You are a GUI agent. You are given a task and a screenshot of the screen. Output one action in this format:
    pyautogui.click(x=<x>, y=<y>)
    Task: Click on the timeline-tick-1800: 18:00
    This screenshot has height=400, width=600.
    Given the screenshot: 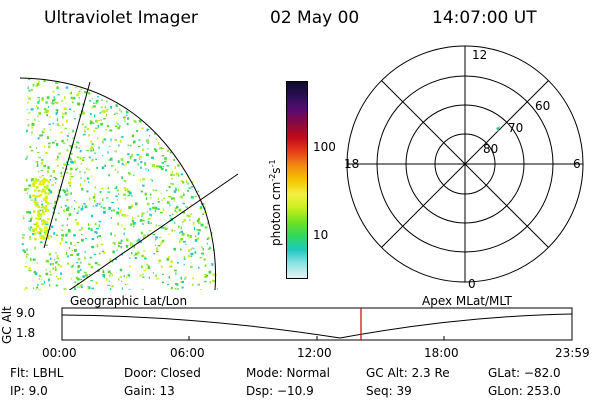 What is the action you would take?
    pyautogui.click(x=441, y=353)
    